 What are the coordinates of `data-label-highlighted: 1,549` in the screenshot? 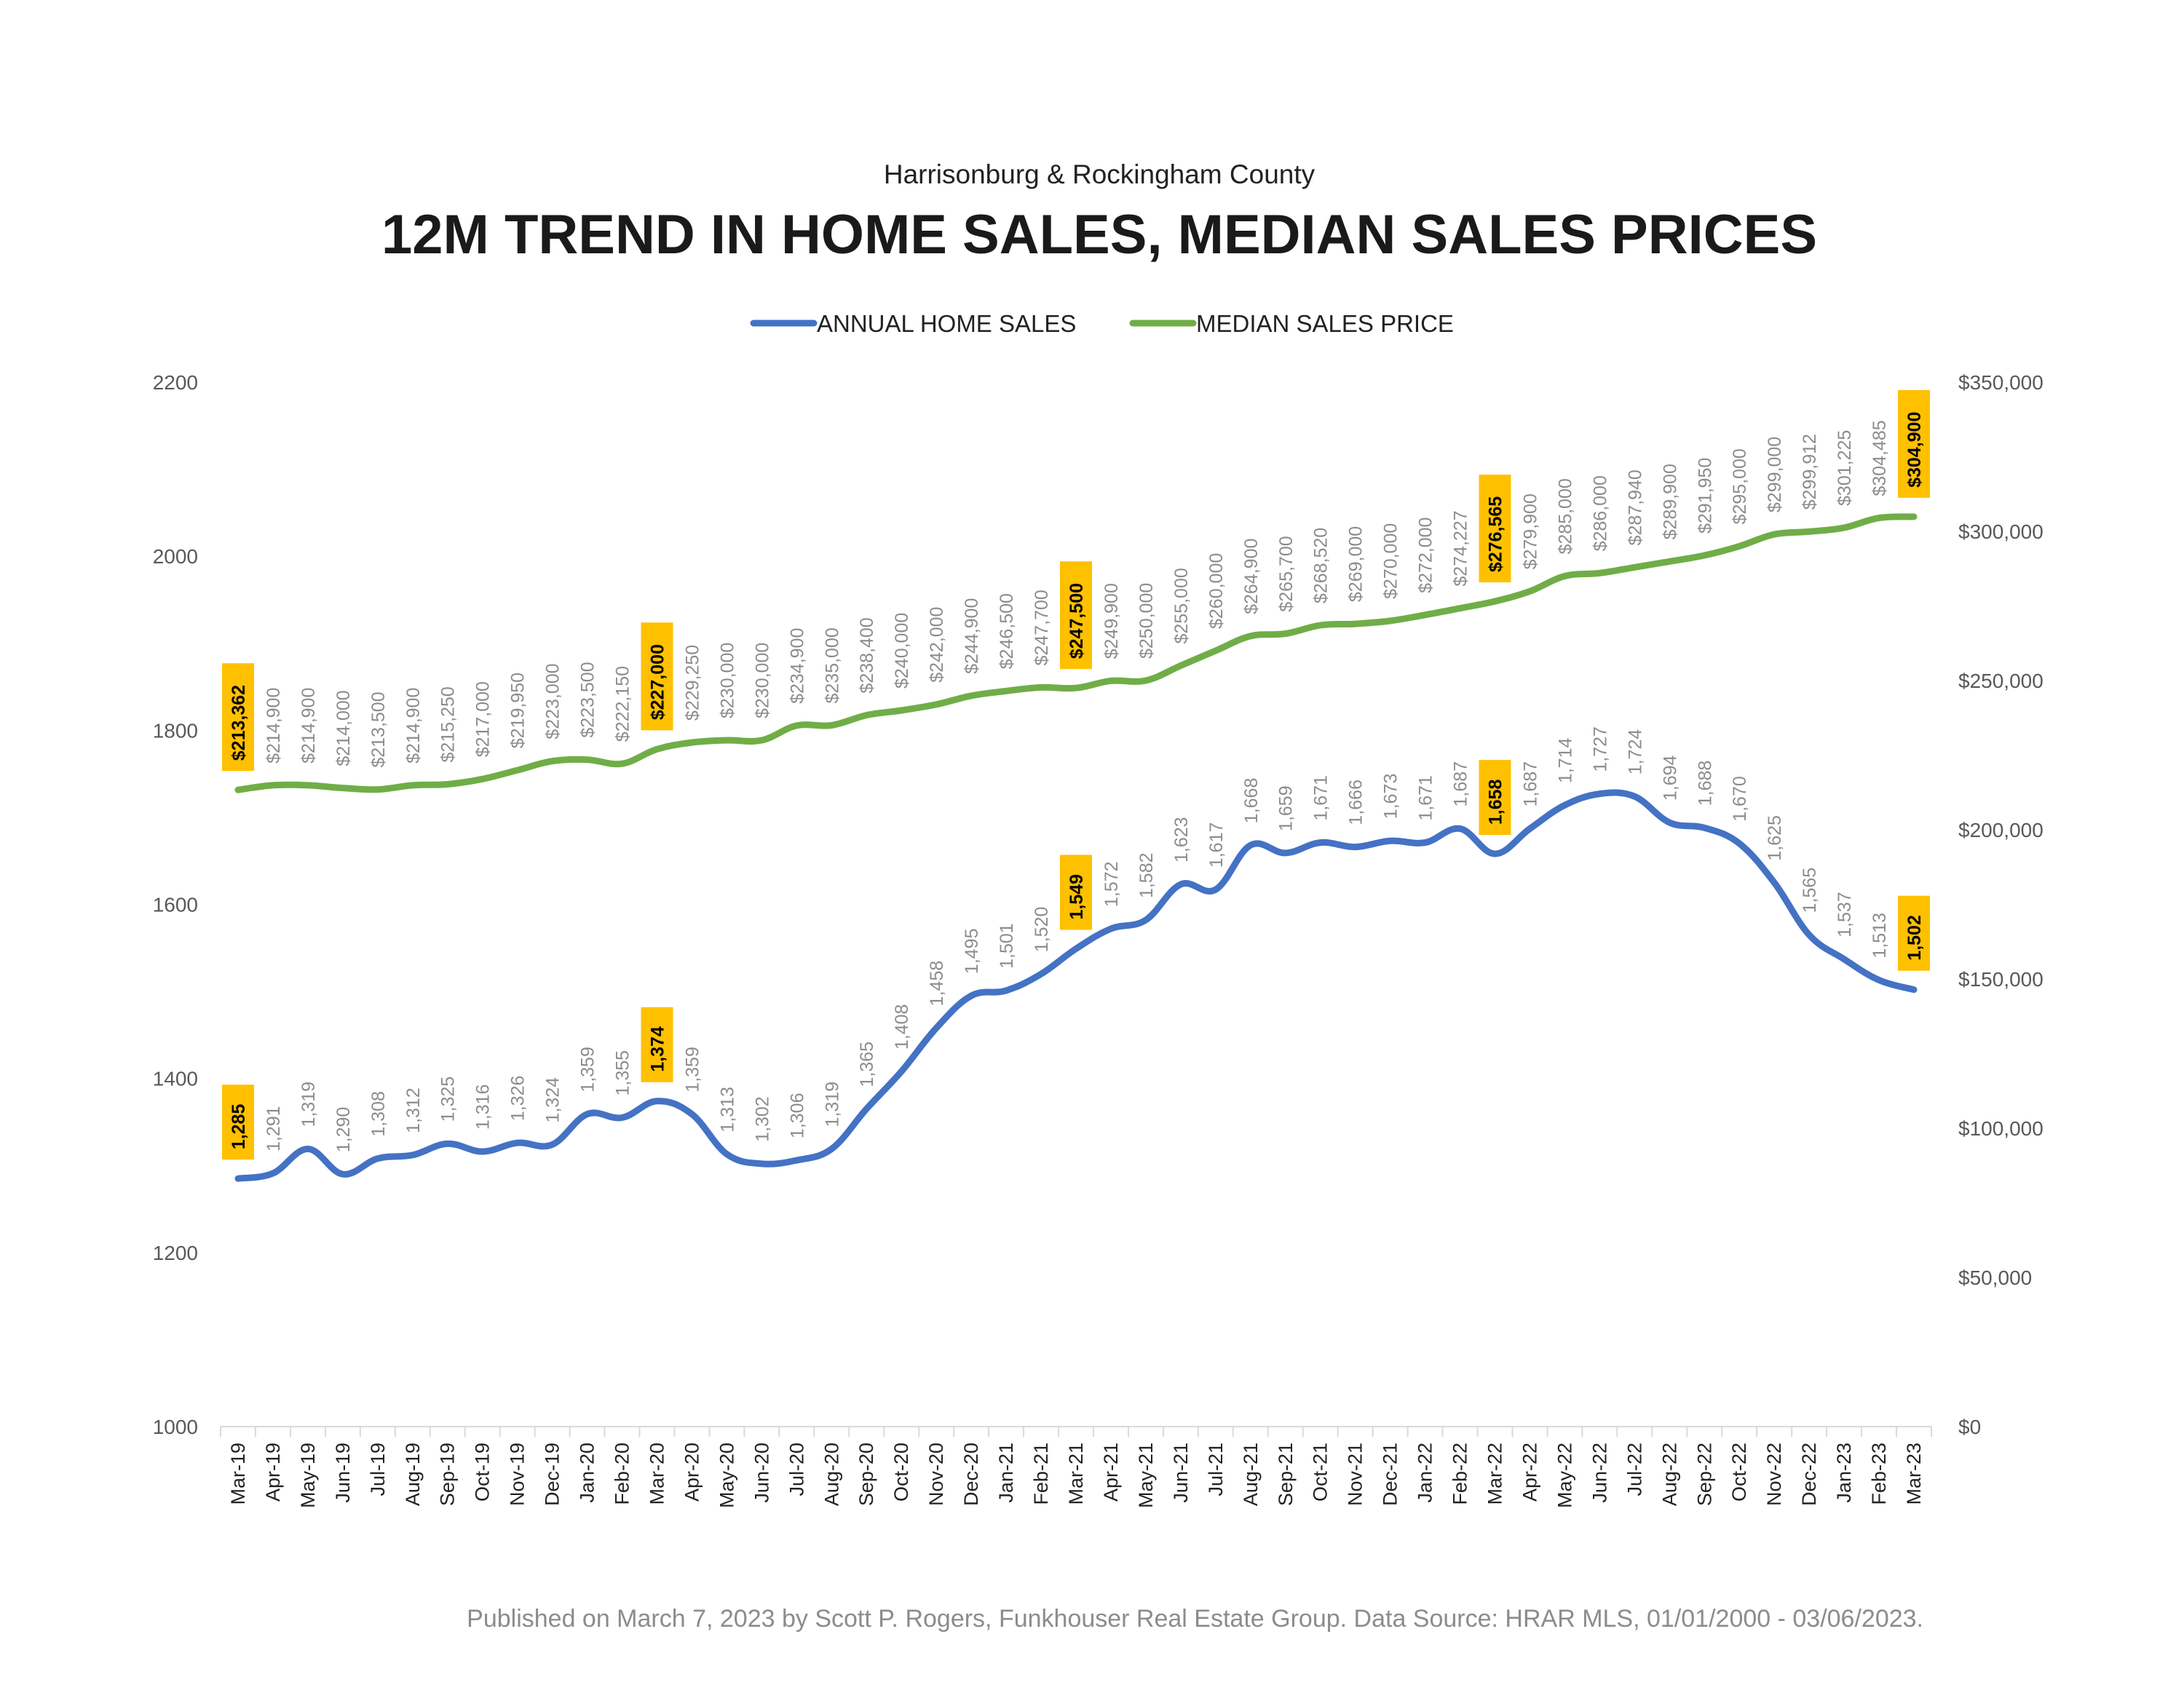 It's located at (1077, 897).